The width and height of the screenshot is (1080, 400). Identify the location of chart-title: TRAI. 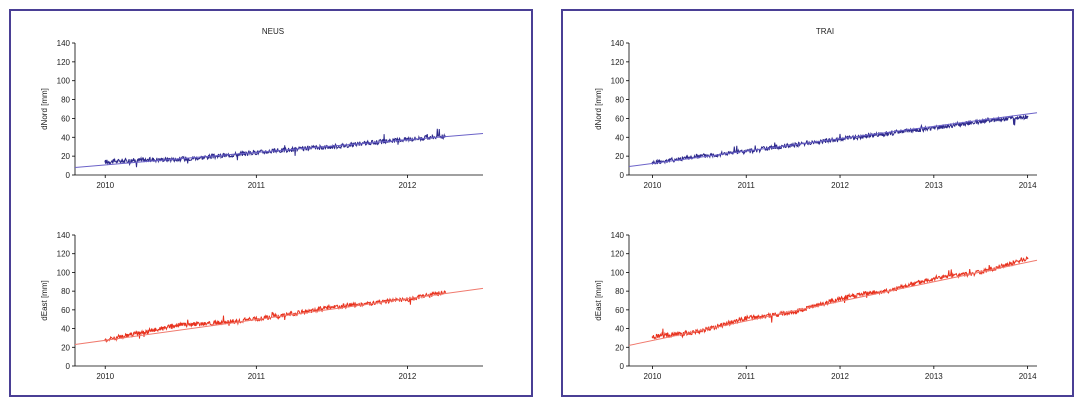
(825, 31).